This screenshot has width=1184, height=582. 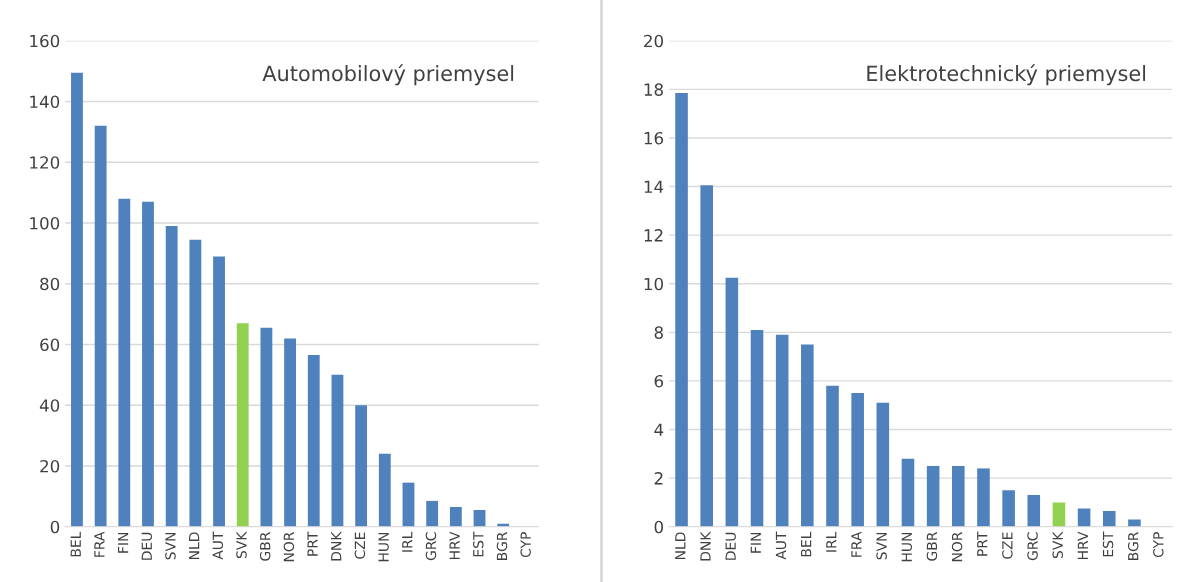 What do you see at coordinates (653, 235) in the screenshot?
I see `y-tick-label: 12` at bounding box center [653, 235].